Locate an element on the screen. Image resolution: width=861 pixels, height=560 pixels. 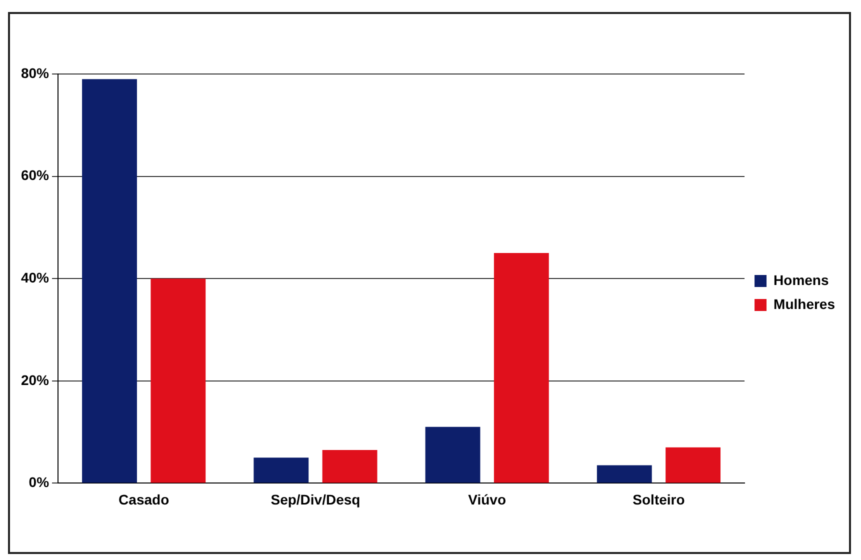
x-tick-label: Casado is located at coordinates (144, 499).